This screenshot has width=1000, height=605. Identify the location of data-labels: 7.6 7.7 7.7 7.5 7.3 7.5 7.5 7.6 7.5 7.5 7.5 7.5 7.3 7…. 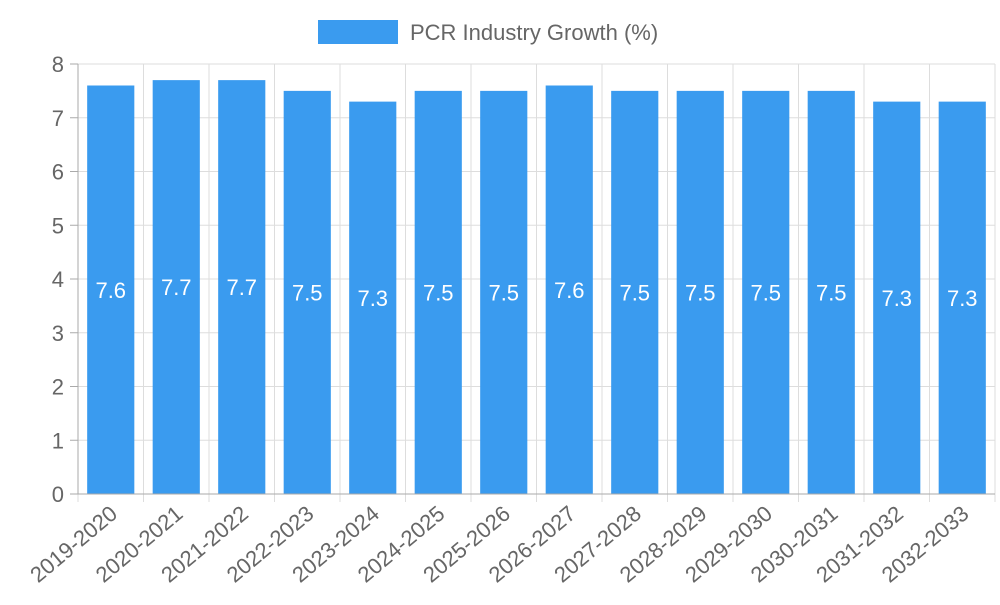
(536, 293).